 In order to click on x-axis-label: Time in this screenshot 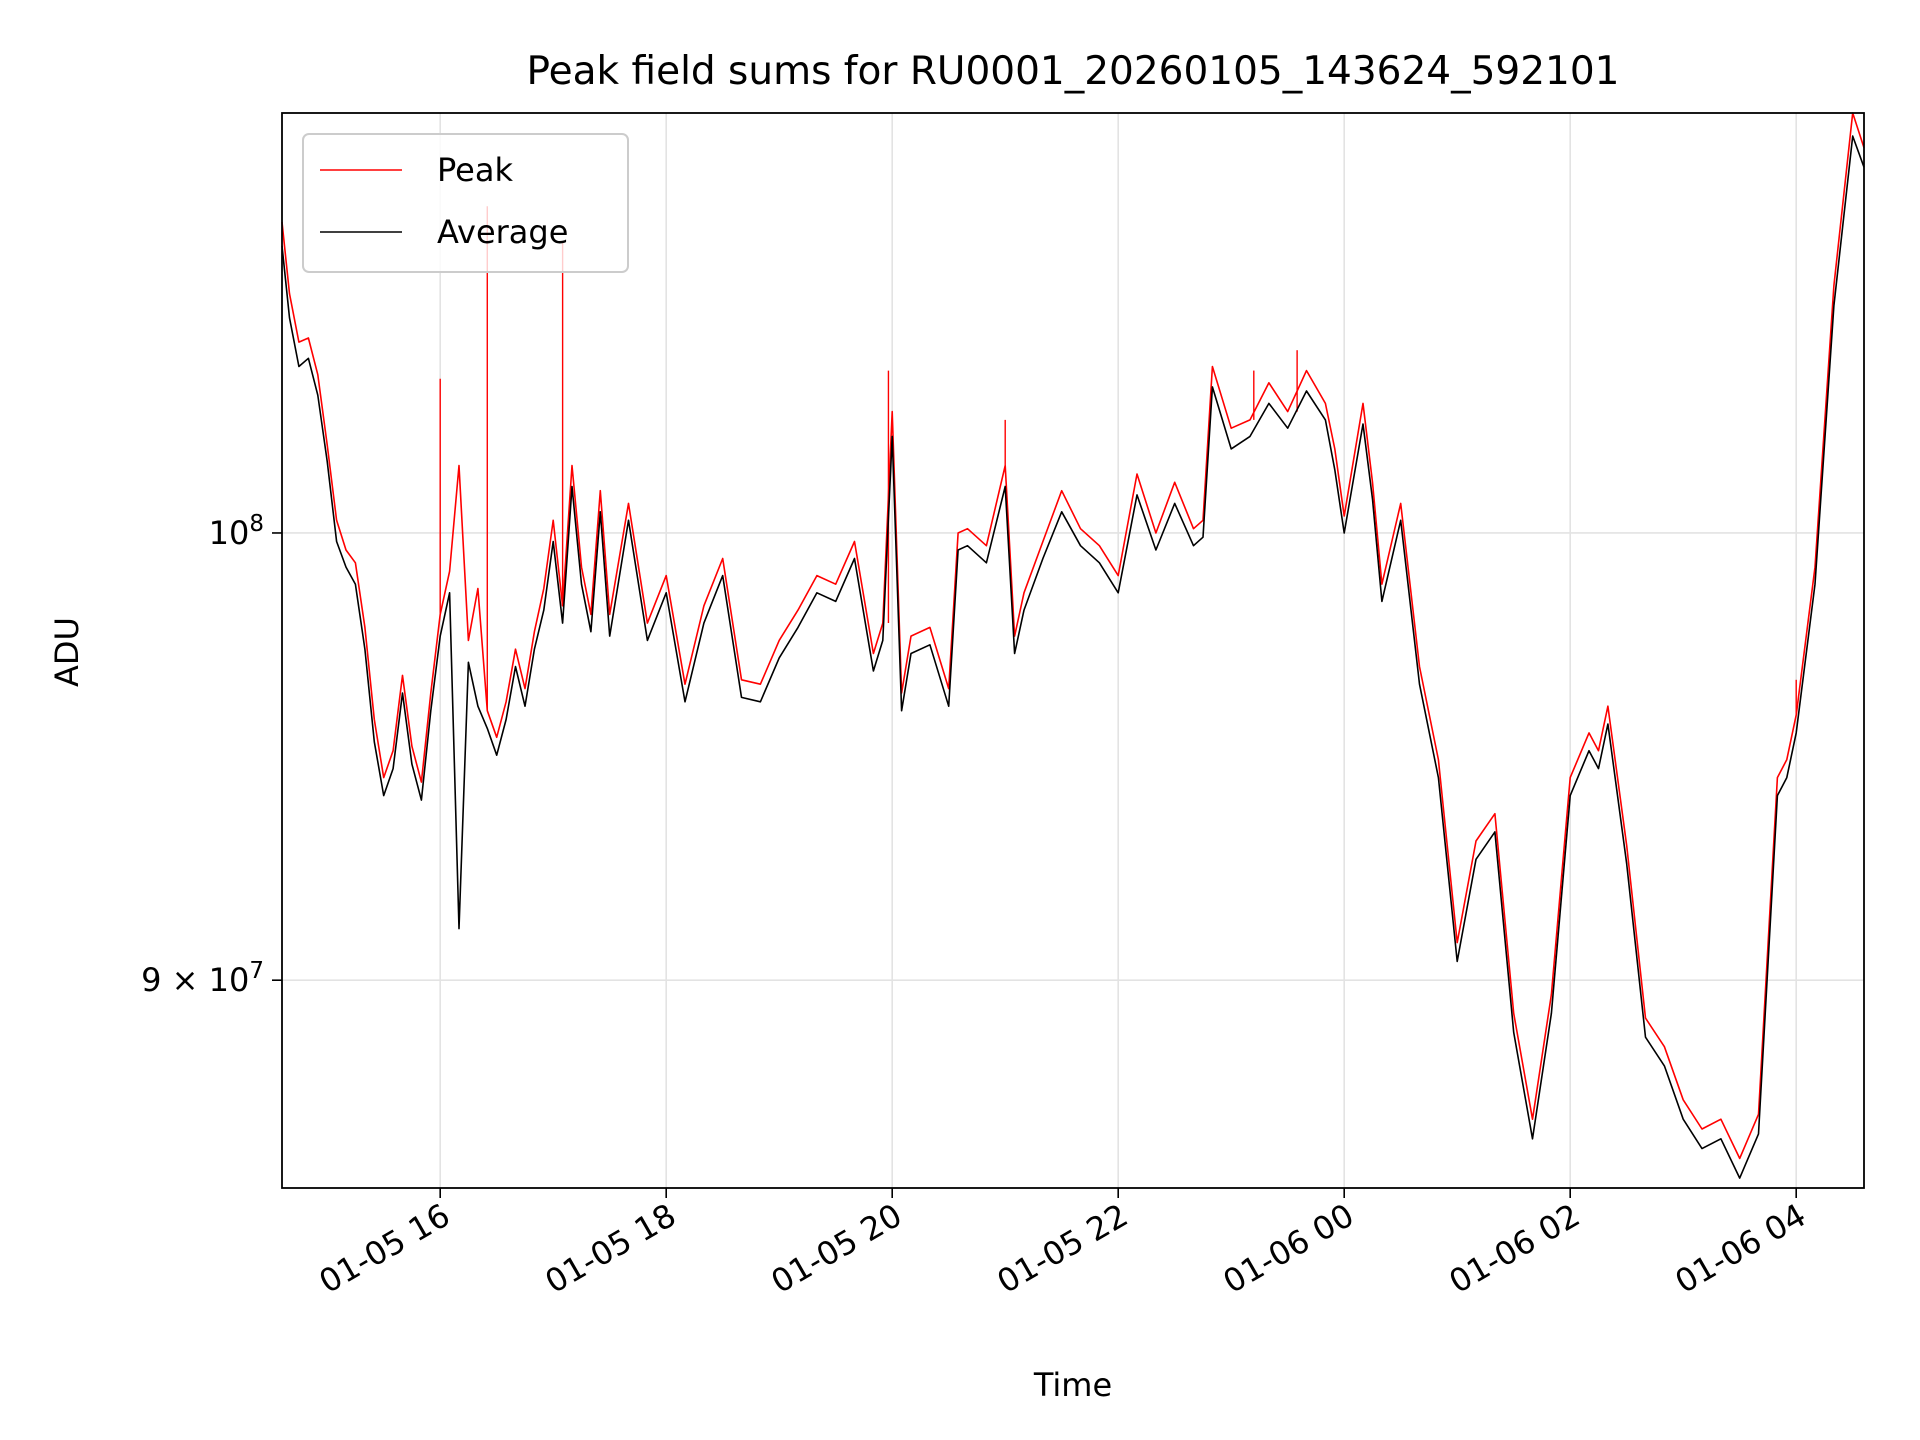, I will do `click(1072, 1385)`.